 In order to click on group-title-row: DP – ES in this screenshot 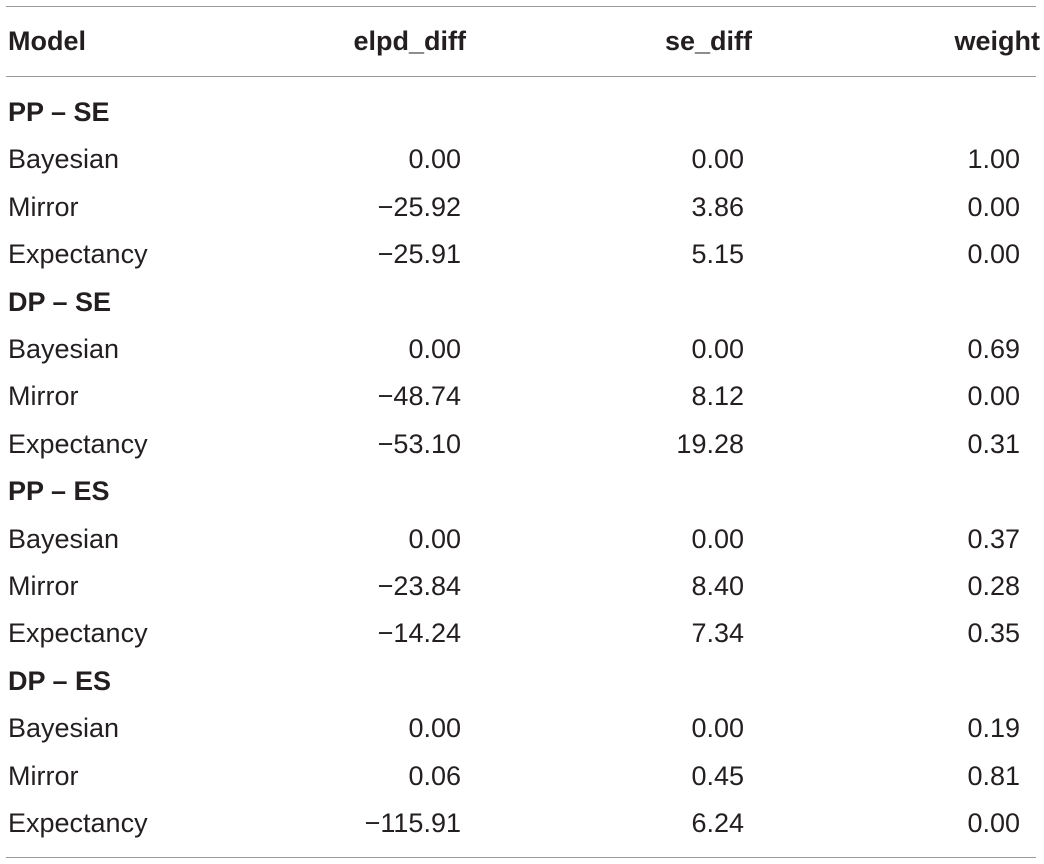, I will do `click(522, 681)`.